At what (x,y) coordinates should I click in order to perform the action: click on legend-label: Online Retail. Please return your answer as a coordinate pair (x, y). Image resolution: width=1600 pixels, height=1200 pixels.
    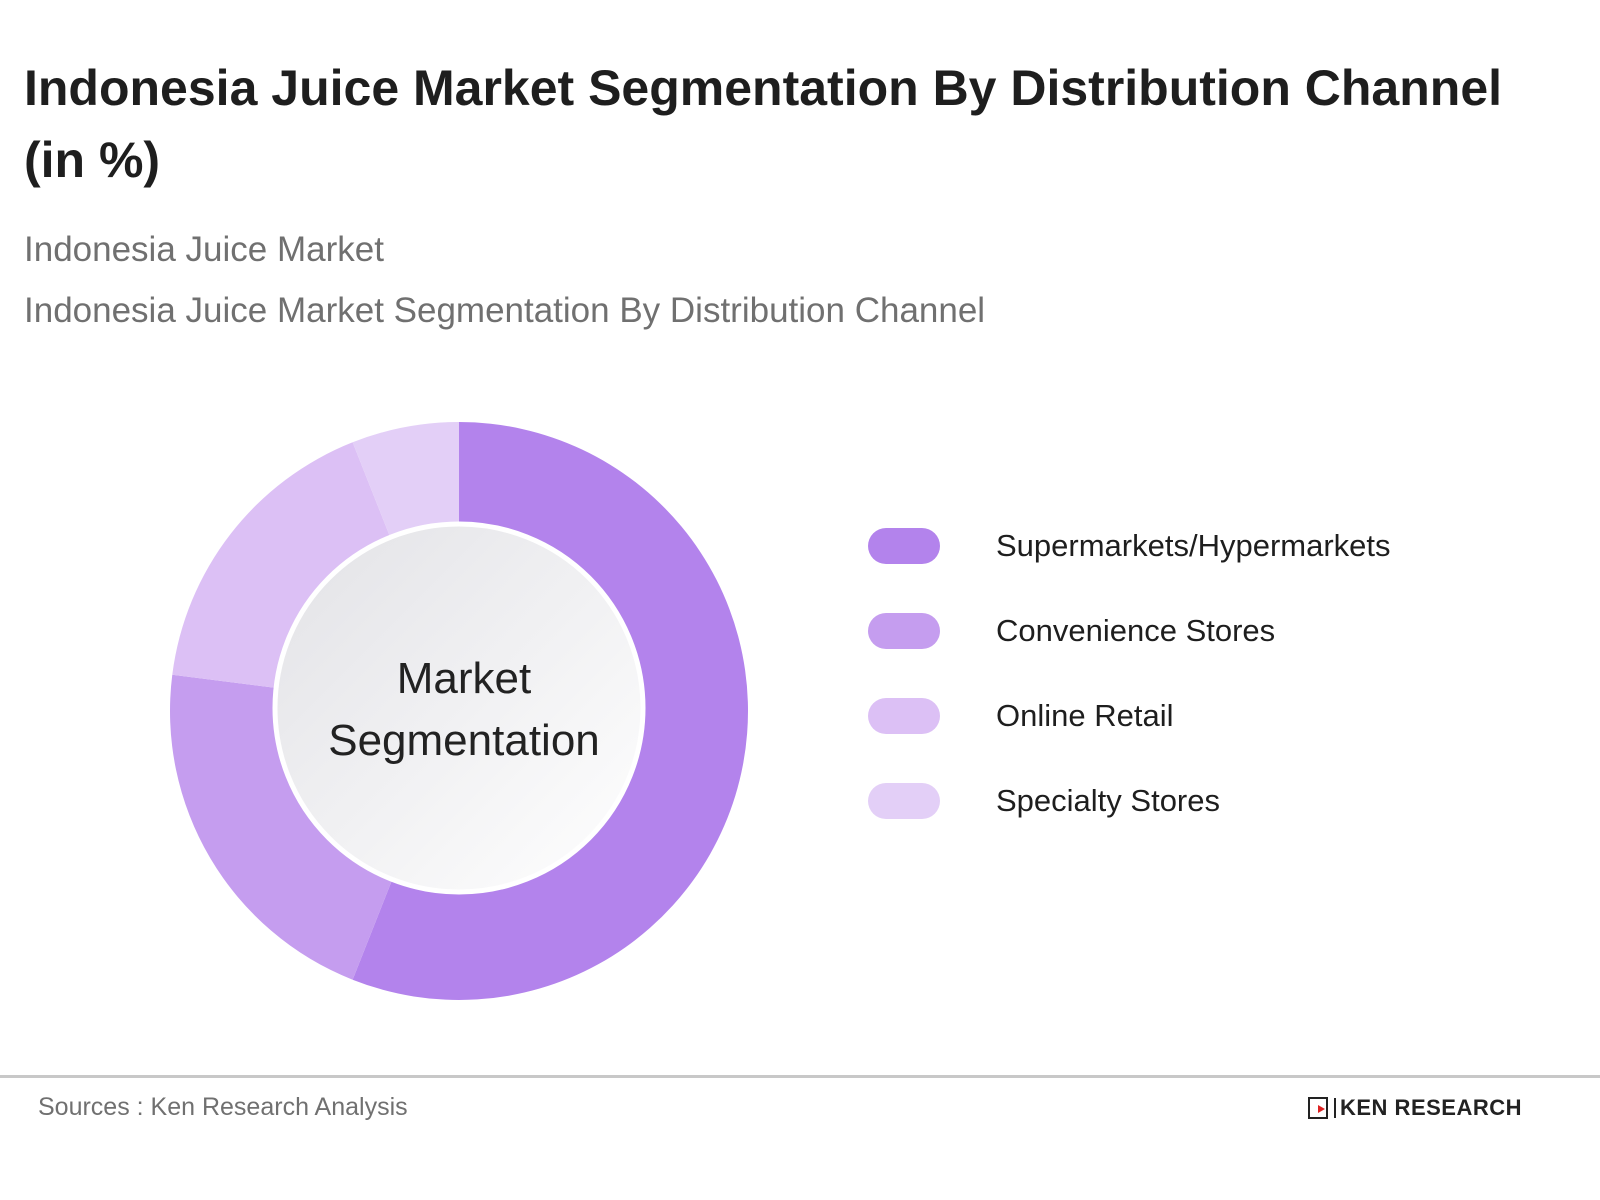
    Looking at the image, I should click on (1085, 715).